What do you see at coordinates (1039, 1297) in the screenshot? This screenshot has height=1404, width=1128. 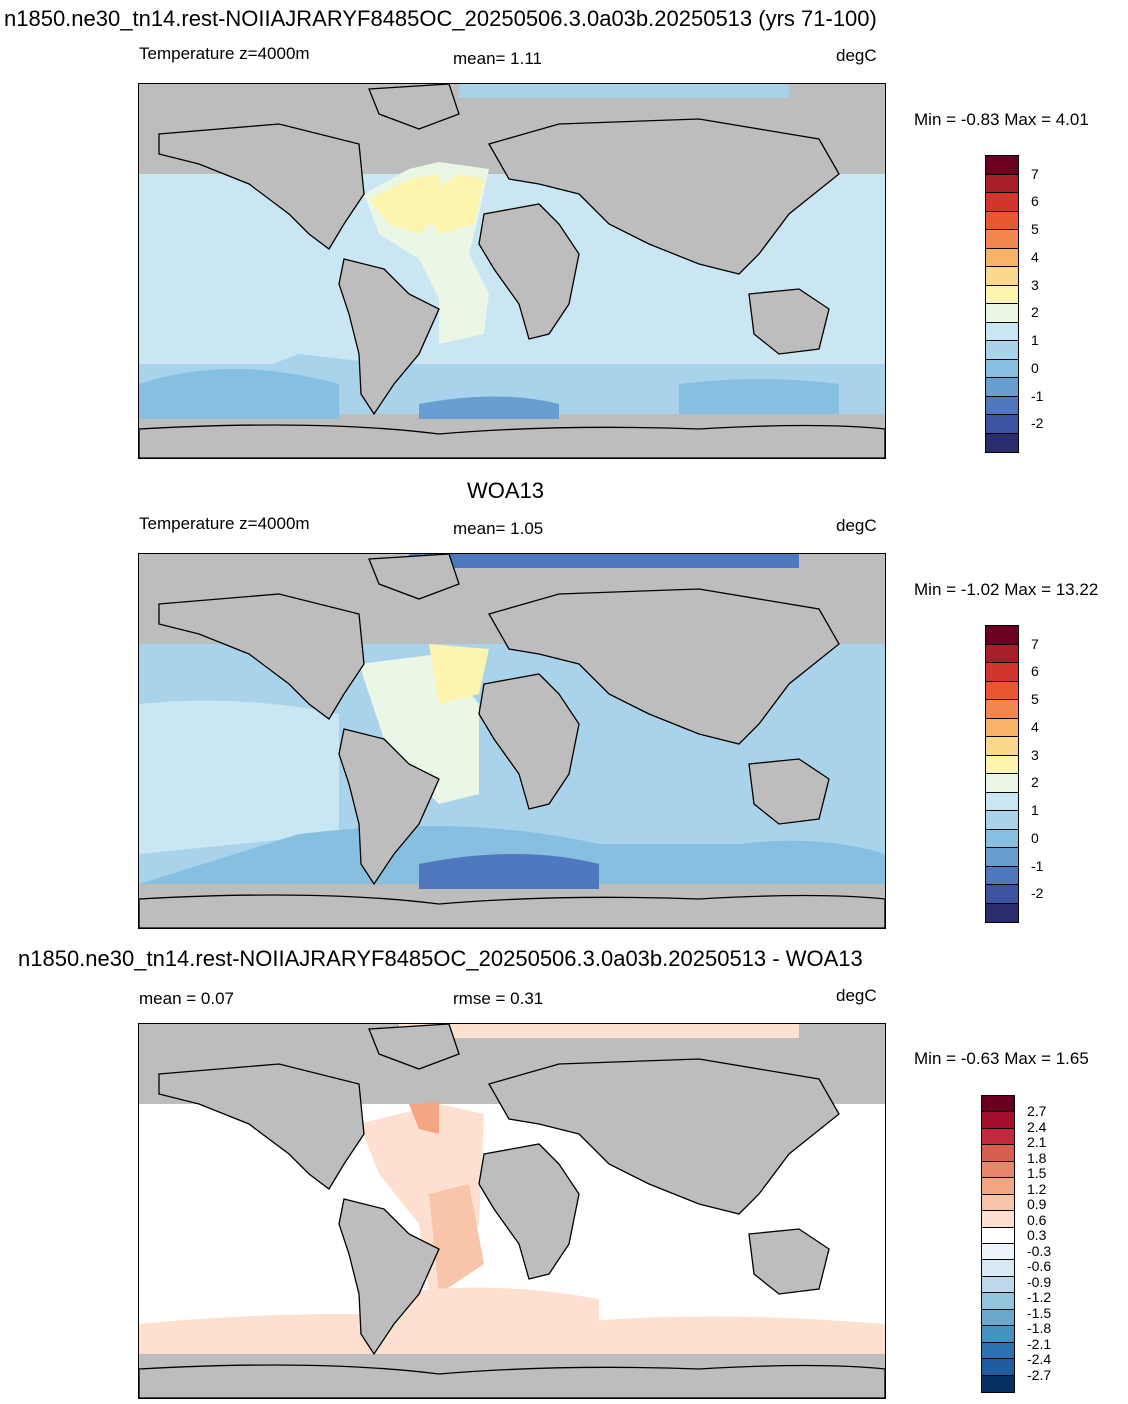 I see `colorbar-tick-label: -1.2` at bounding box center [1039, 1297].